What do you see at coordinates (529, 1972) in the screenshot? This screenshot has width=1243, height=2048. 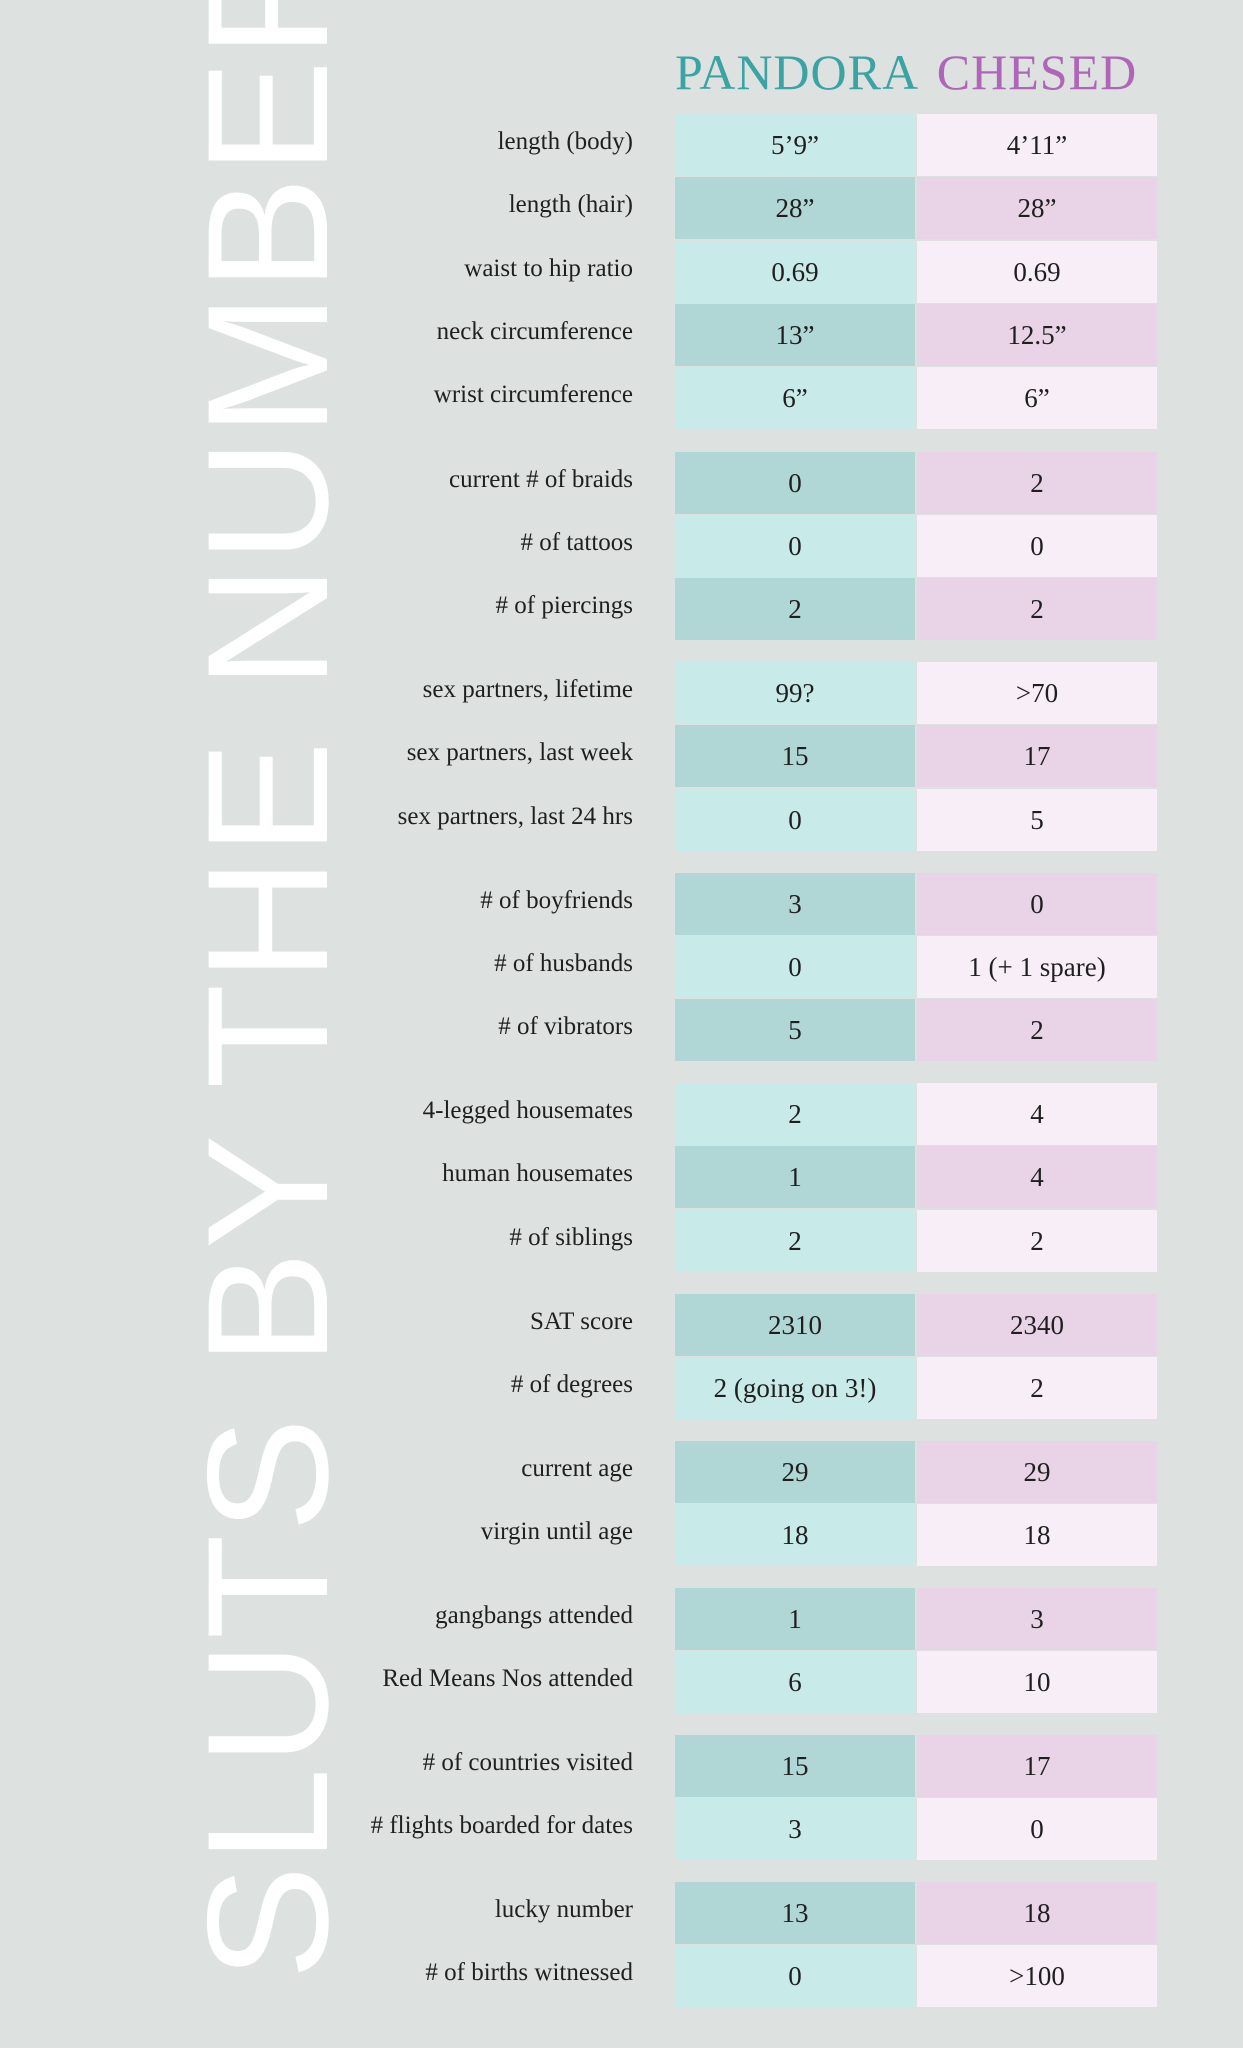 I see `row-label: # of births witnessed` at bounding box center [529, 1972].